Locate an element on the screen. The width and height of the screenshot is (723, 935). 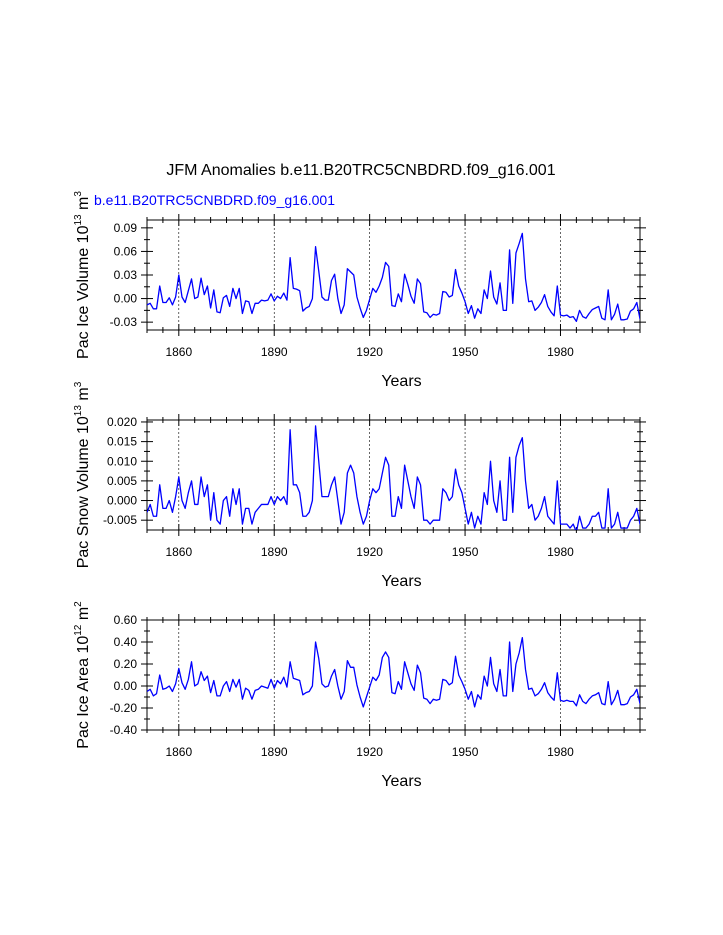
y-axis-title: Pac Ice Area 1012 m2 is located at coordinates (82, 675).